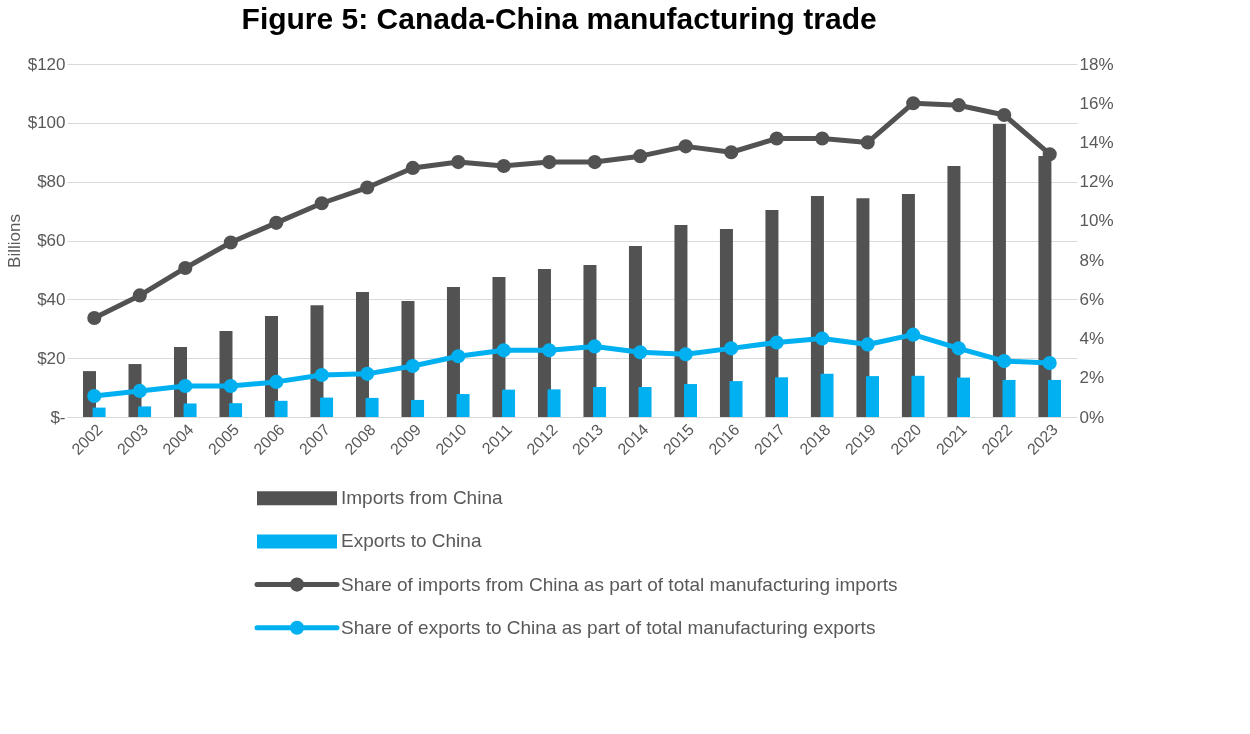 The image size is (1250, 734). What do you see at coordinates (1092, 299) in the screenshot?
I see `y2-tick-label: 6%` at bounding box center [1092, 299].